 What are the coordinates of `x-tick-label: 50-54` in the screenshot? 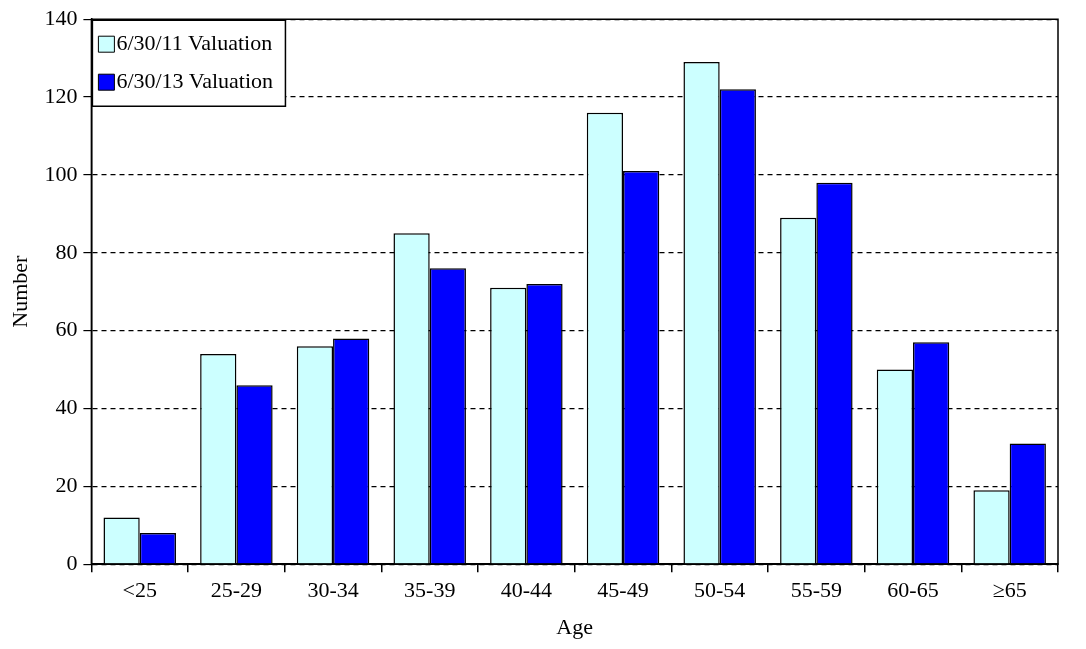 It's located at (720, 590).